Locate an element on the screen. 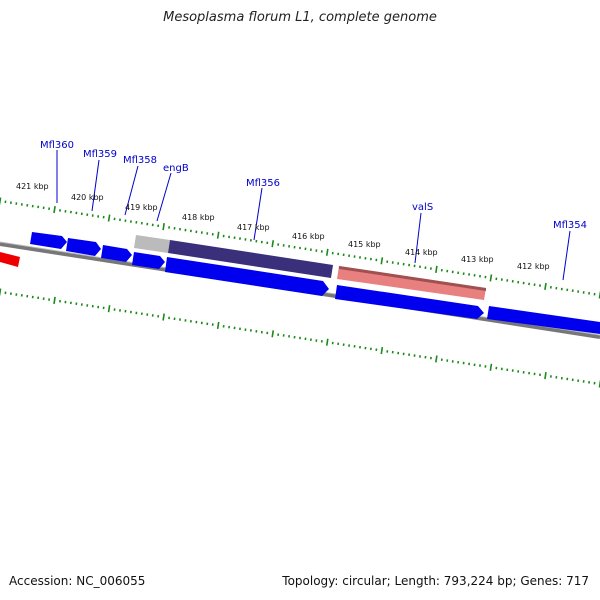 This screenshot has height=600, width=600. page-title: Mesoplasma florum L1, complete genome is located at coordinates (300, 17).